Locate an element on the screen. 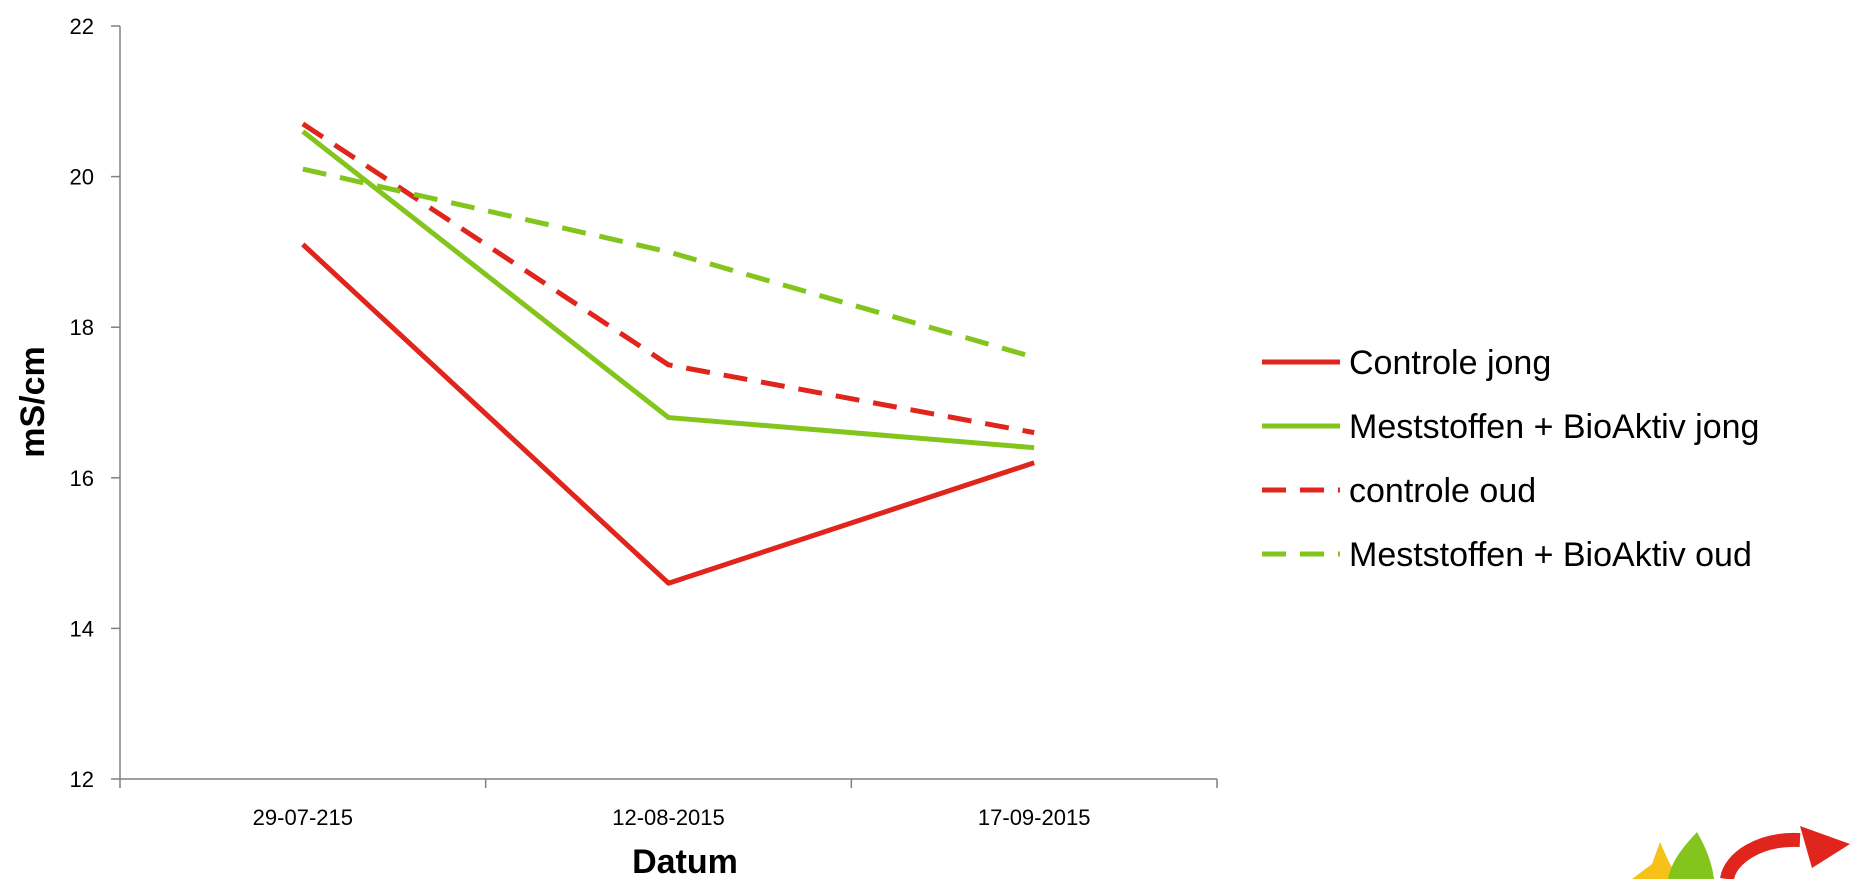 This screenshot has height=879, width=1850. legend-label-4: Meststoffen + BioAktiv oud is located at coordinates (1550, 555).